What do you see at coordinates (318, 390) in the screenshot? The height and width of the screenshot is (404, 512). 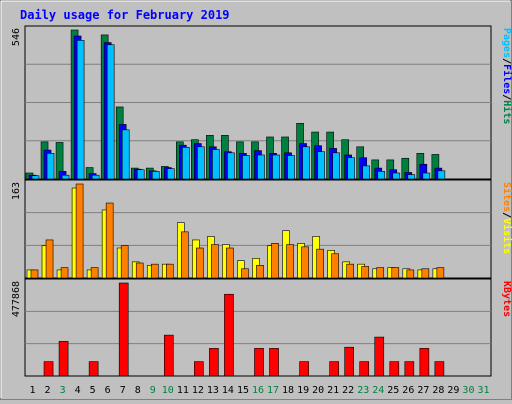 I see `x-tick-label: 20` at bounding box center [318, 390].